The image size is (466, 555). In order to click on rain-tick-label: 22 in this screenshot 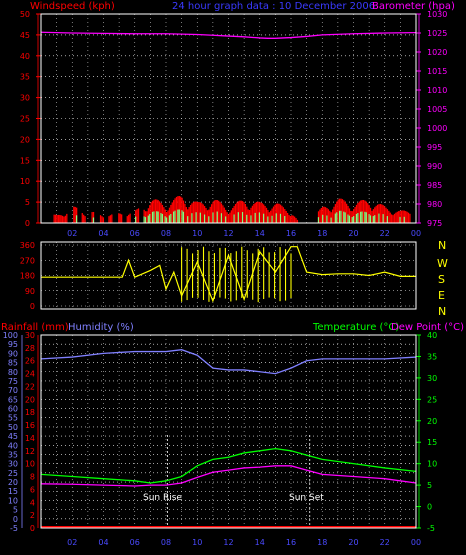, I will do `click(30, 386)`.